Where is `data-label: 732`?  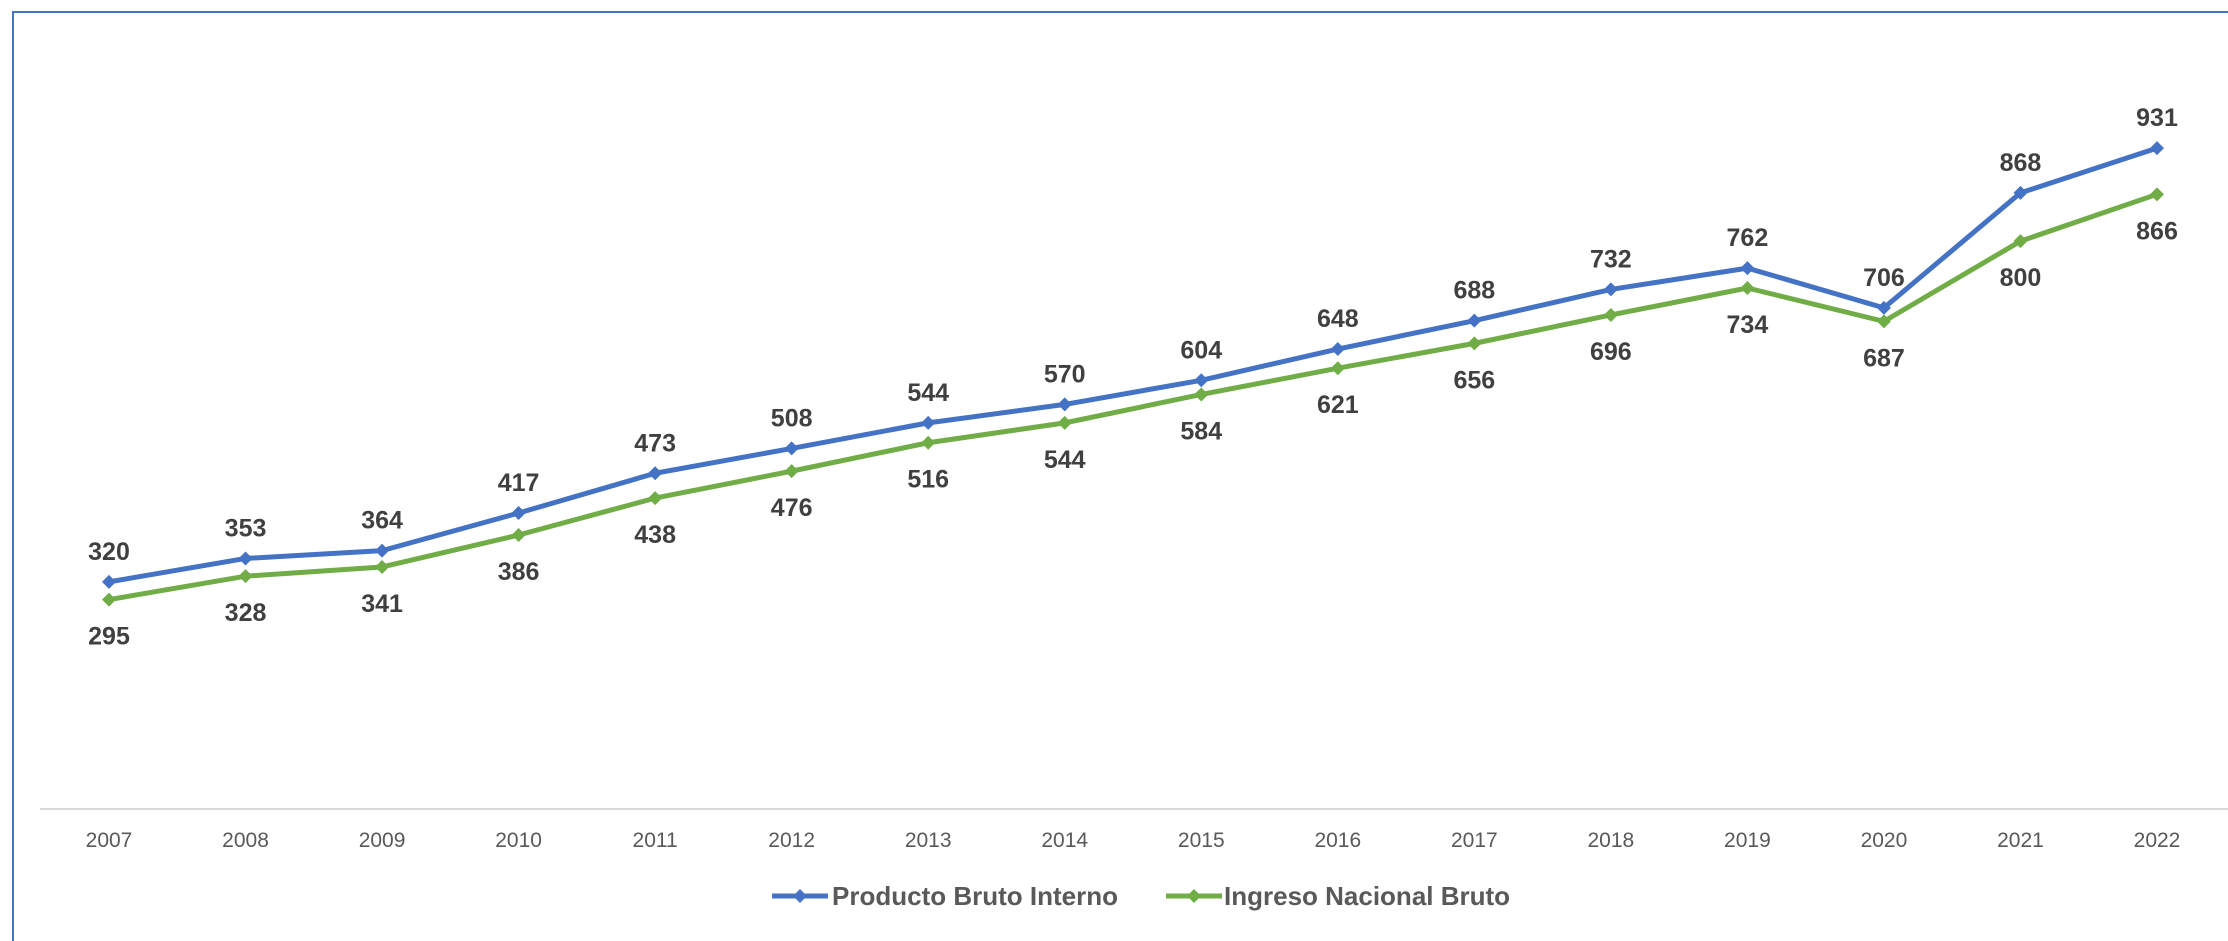
data-label: 732 is located at coordinates (1611, 259).